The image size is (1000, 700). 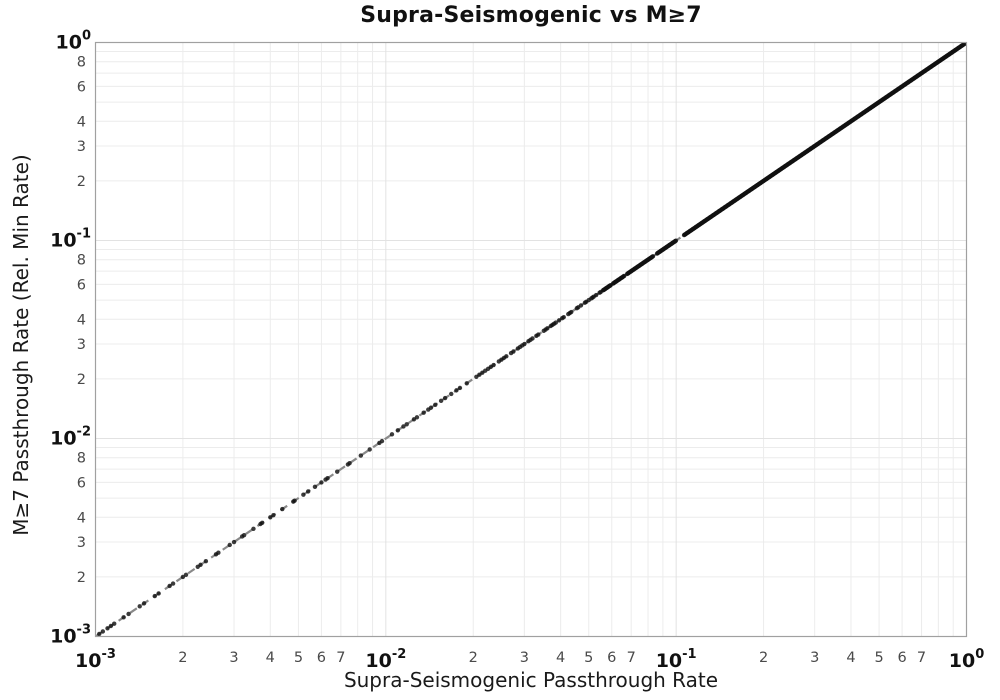 What do you see at coordinates (21, 345) in the screenshot?
I see `y-axis-title: M≥7 Passthrough Rate (Rel. Min Rate)` at bounding box center [21, 345].